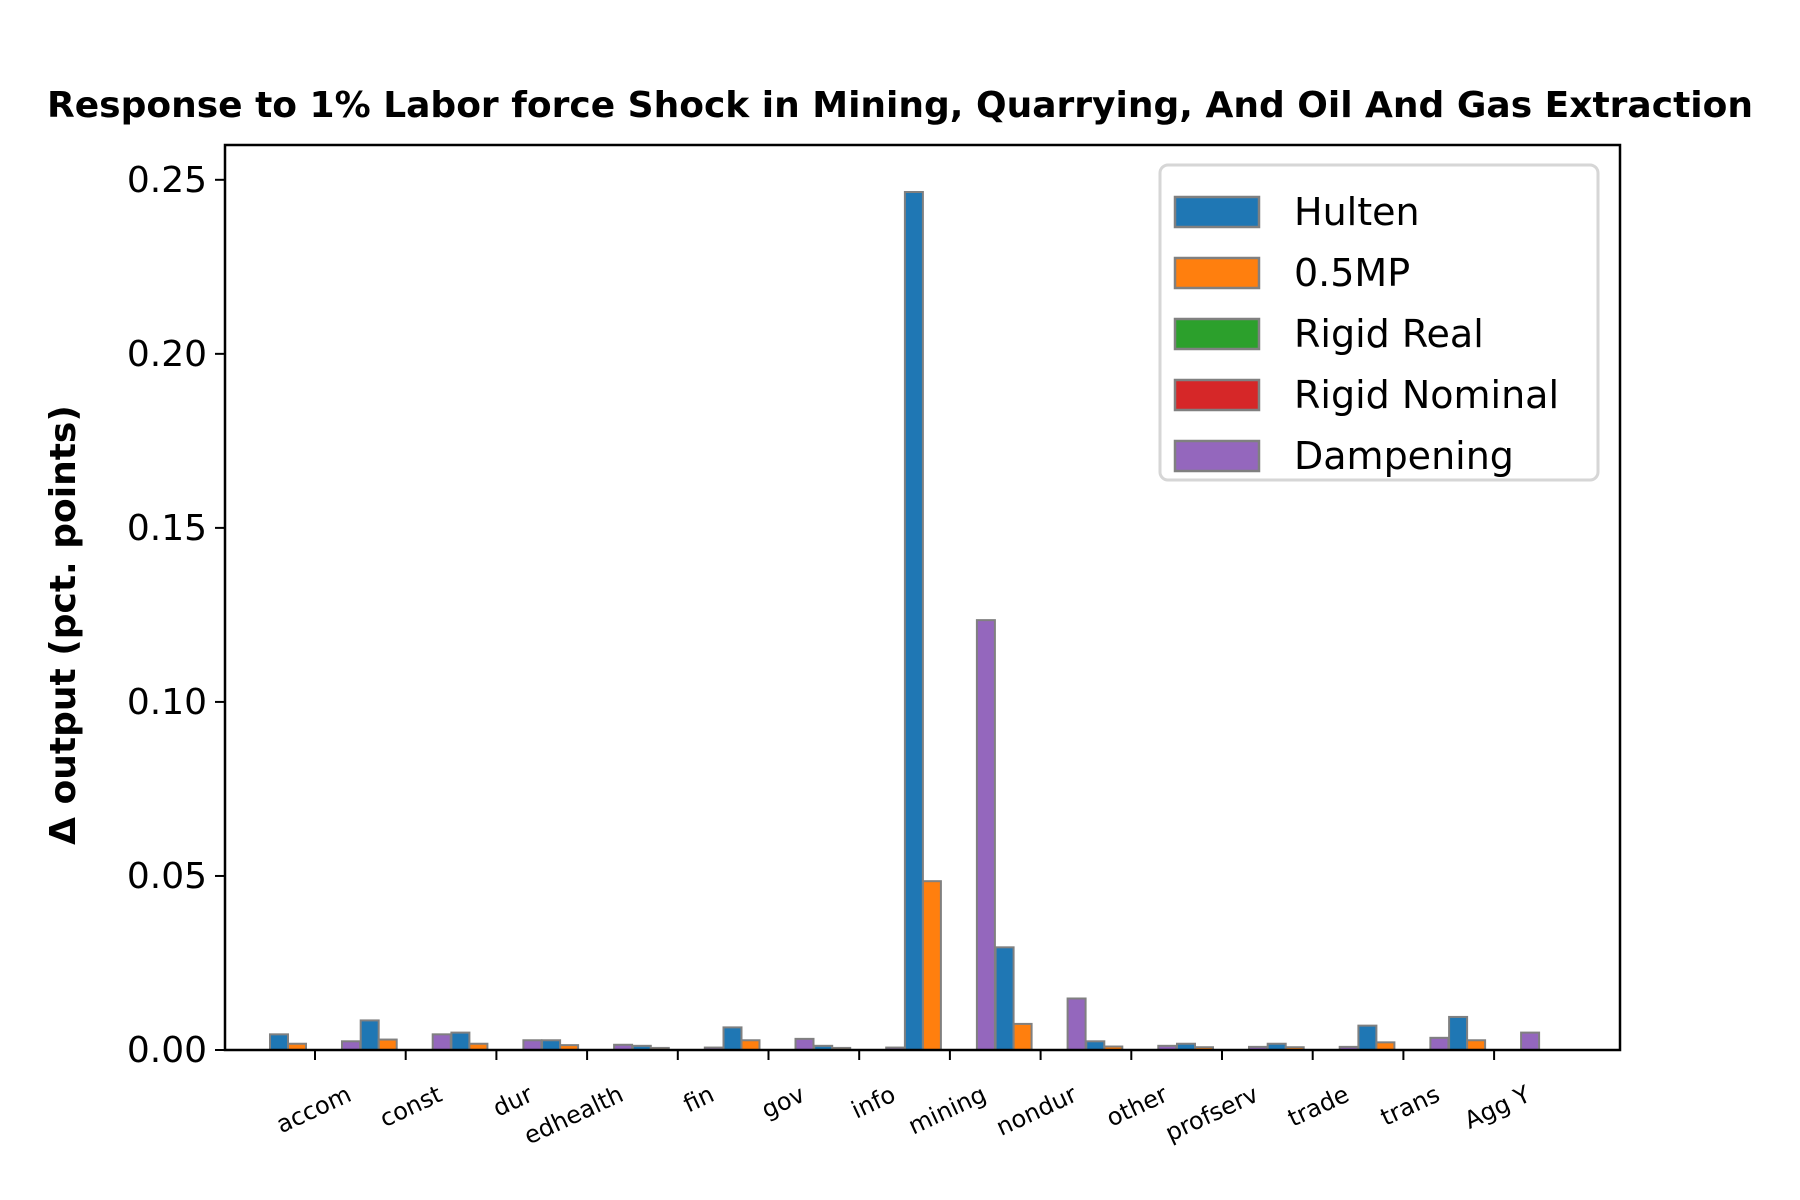 The height and width of the screenshot is (1200, 1800). I want to click on y-axis: 0.00 0.05 0.10 0.15 0.20 0.25, so click(176, 615).